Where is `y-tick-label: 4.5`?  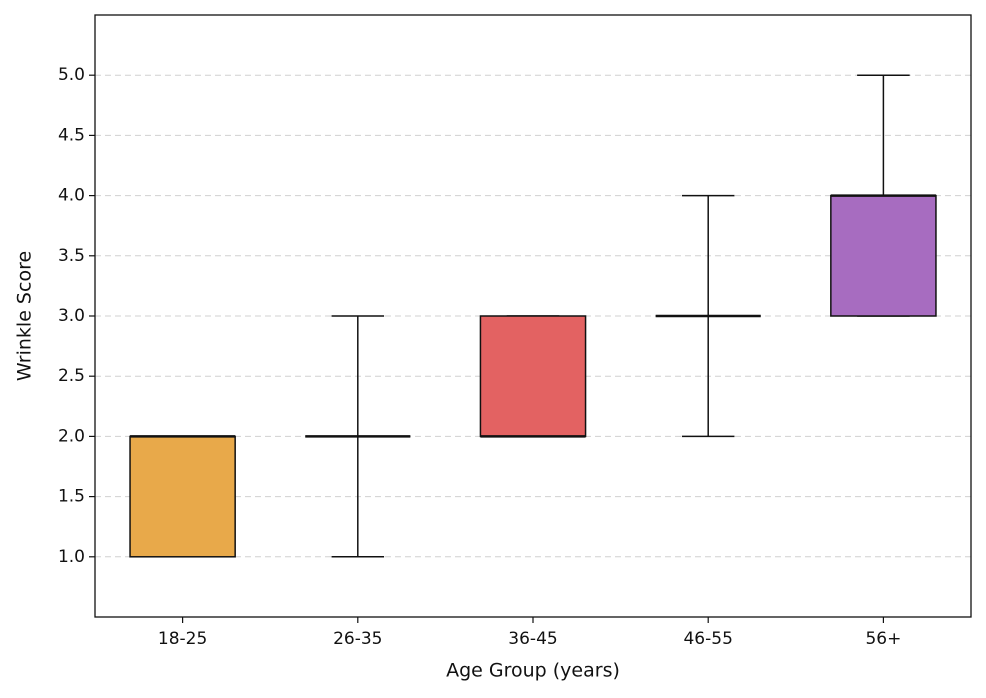
y-tick-label: 4.5 is located at coordinates (71, 135).